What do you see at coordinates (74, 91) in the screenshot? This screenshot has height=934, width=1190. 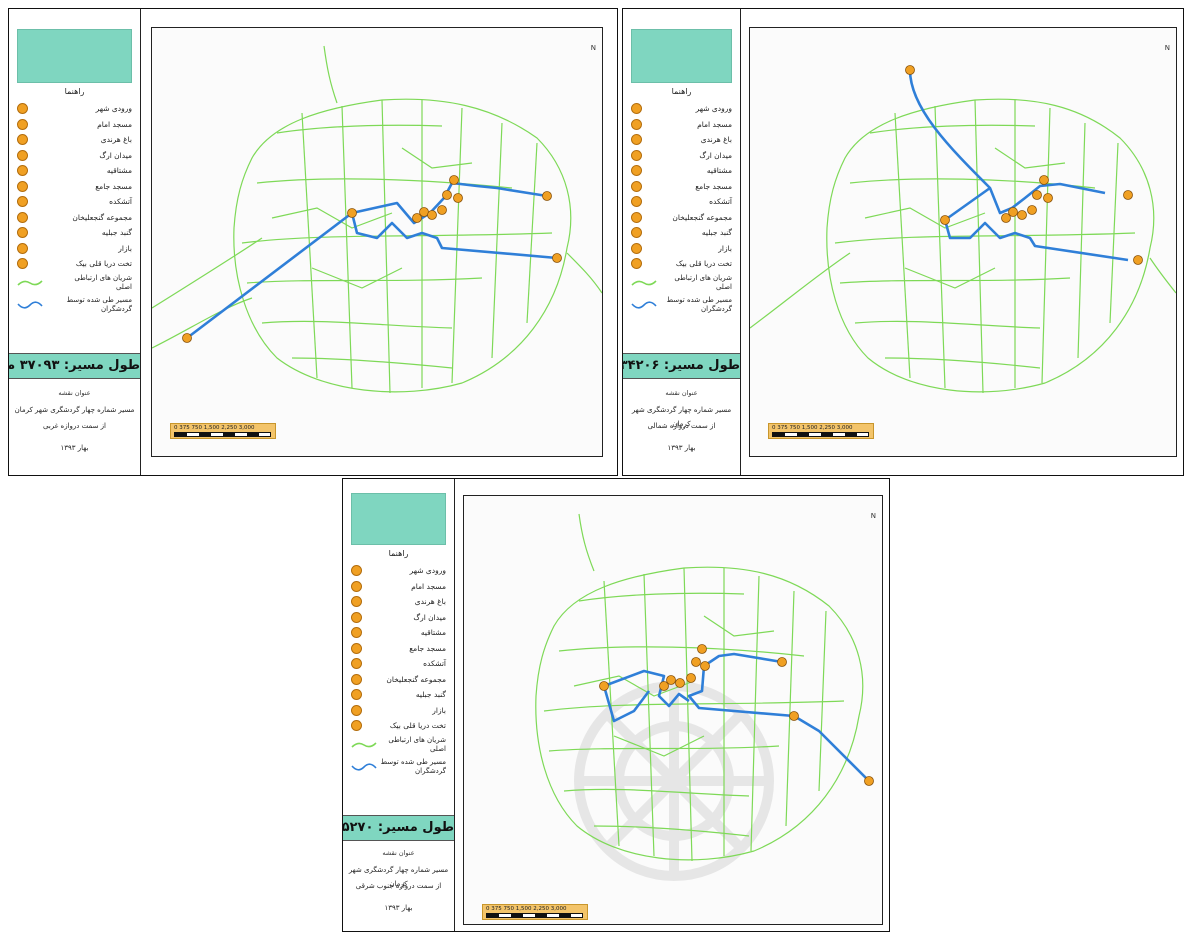 I see `legend-title: راهنما` at bounding box center [74, 91].